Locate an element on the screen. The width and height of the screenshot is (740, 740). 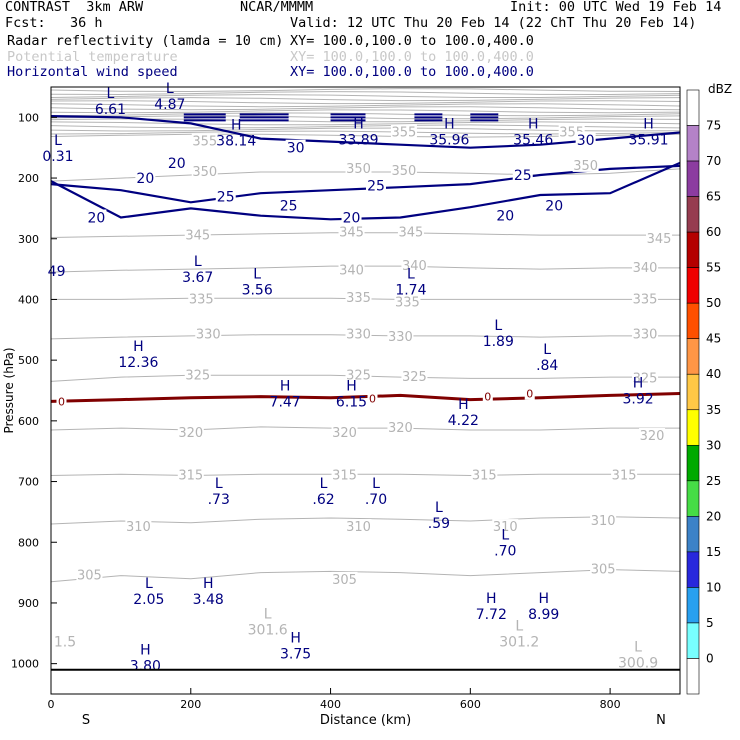
theta-label: 340 is located at coordinates (414, 266).